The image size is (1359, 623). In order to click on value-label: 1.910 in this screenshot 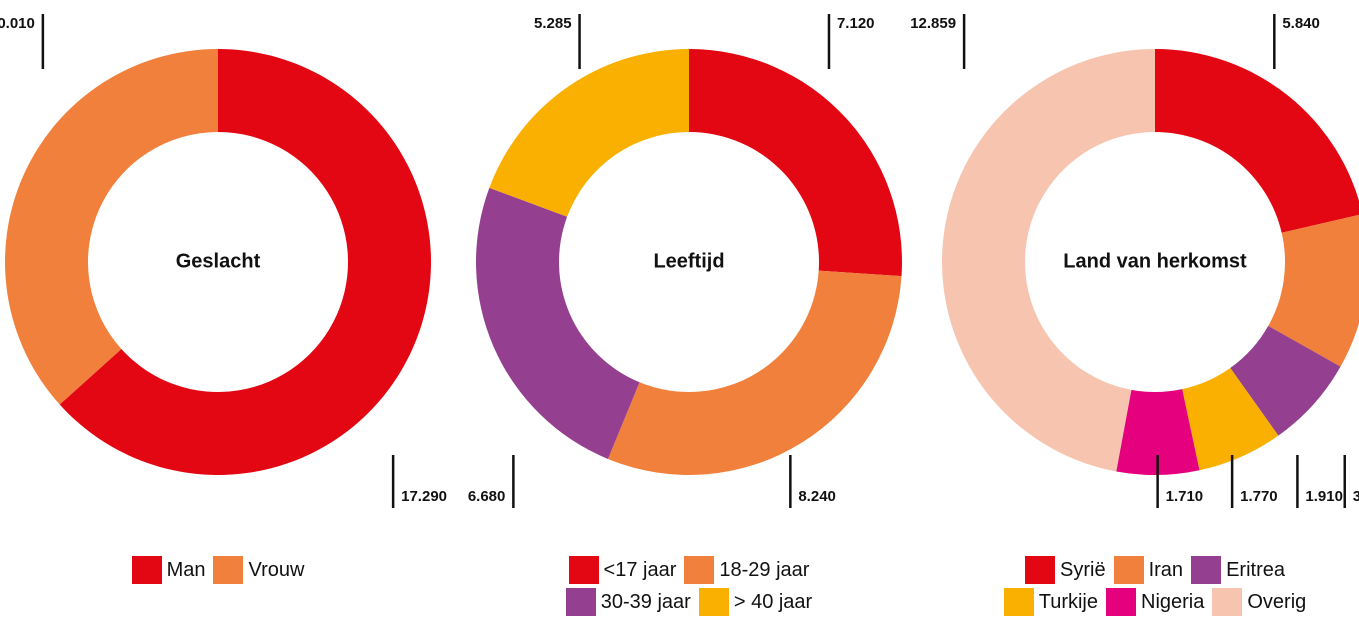, I will do `click(1324, 496)`.